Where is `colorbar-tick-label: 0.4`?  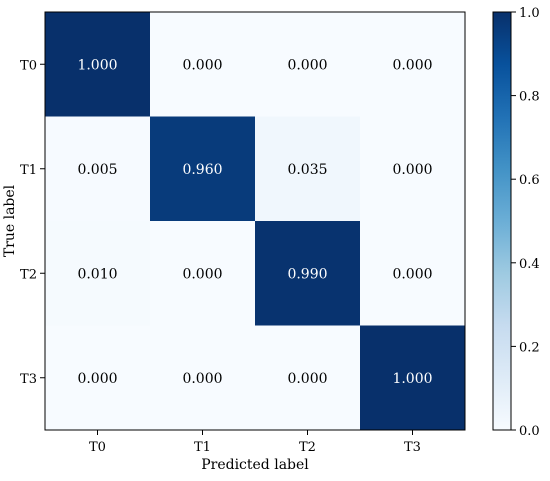
colorbar-tick-label: 0.4 is located at coordinates (529, 264).